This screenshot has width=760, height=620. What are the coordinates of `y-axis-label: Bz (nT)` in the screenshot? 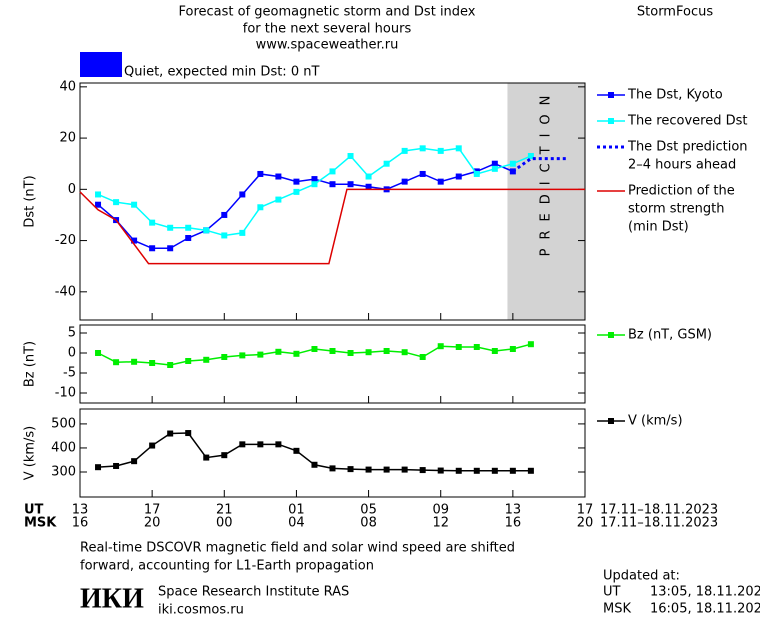 It's located at (30, 364).